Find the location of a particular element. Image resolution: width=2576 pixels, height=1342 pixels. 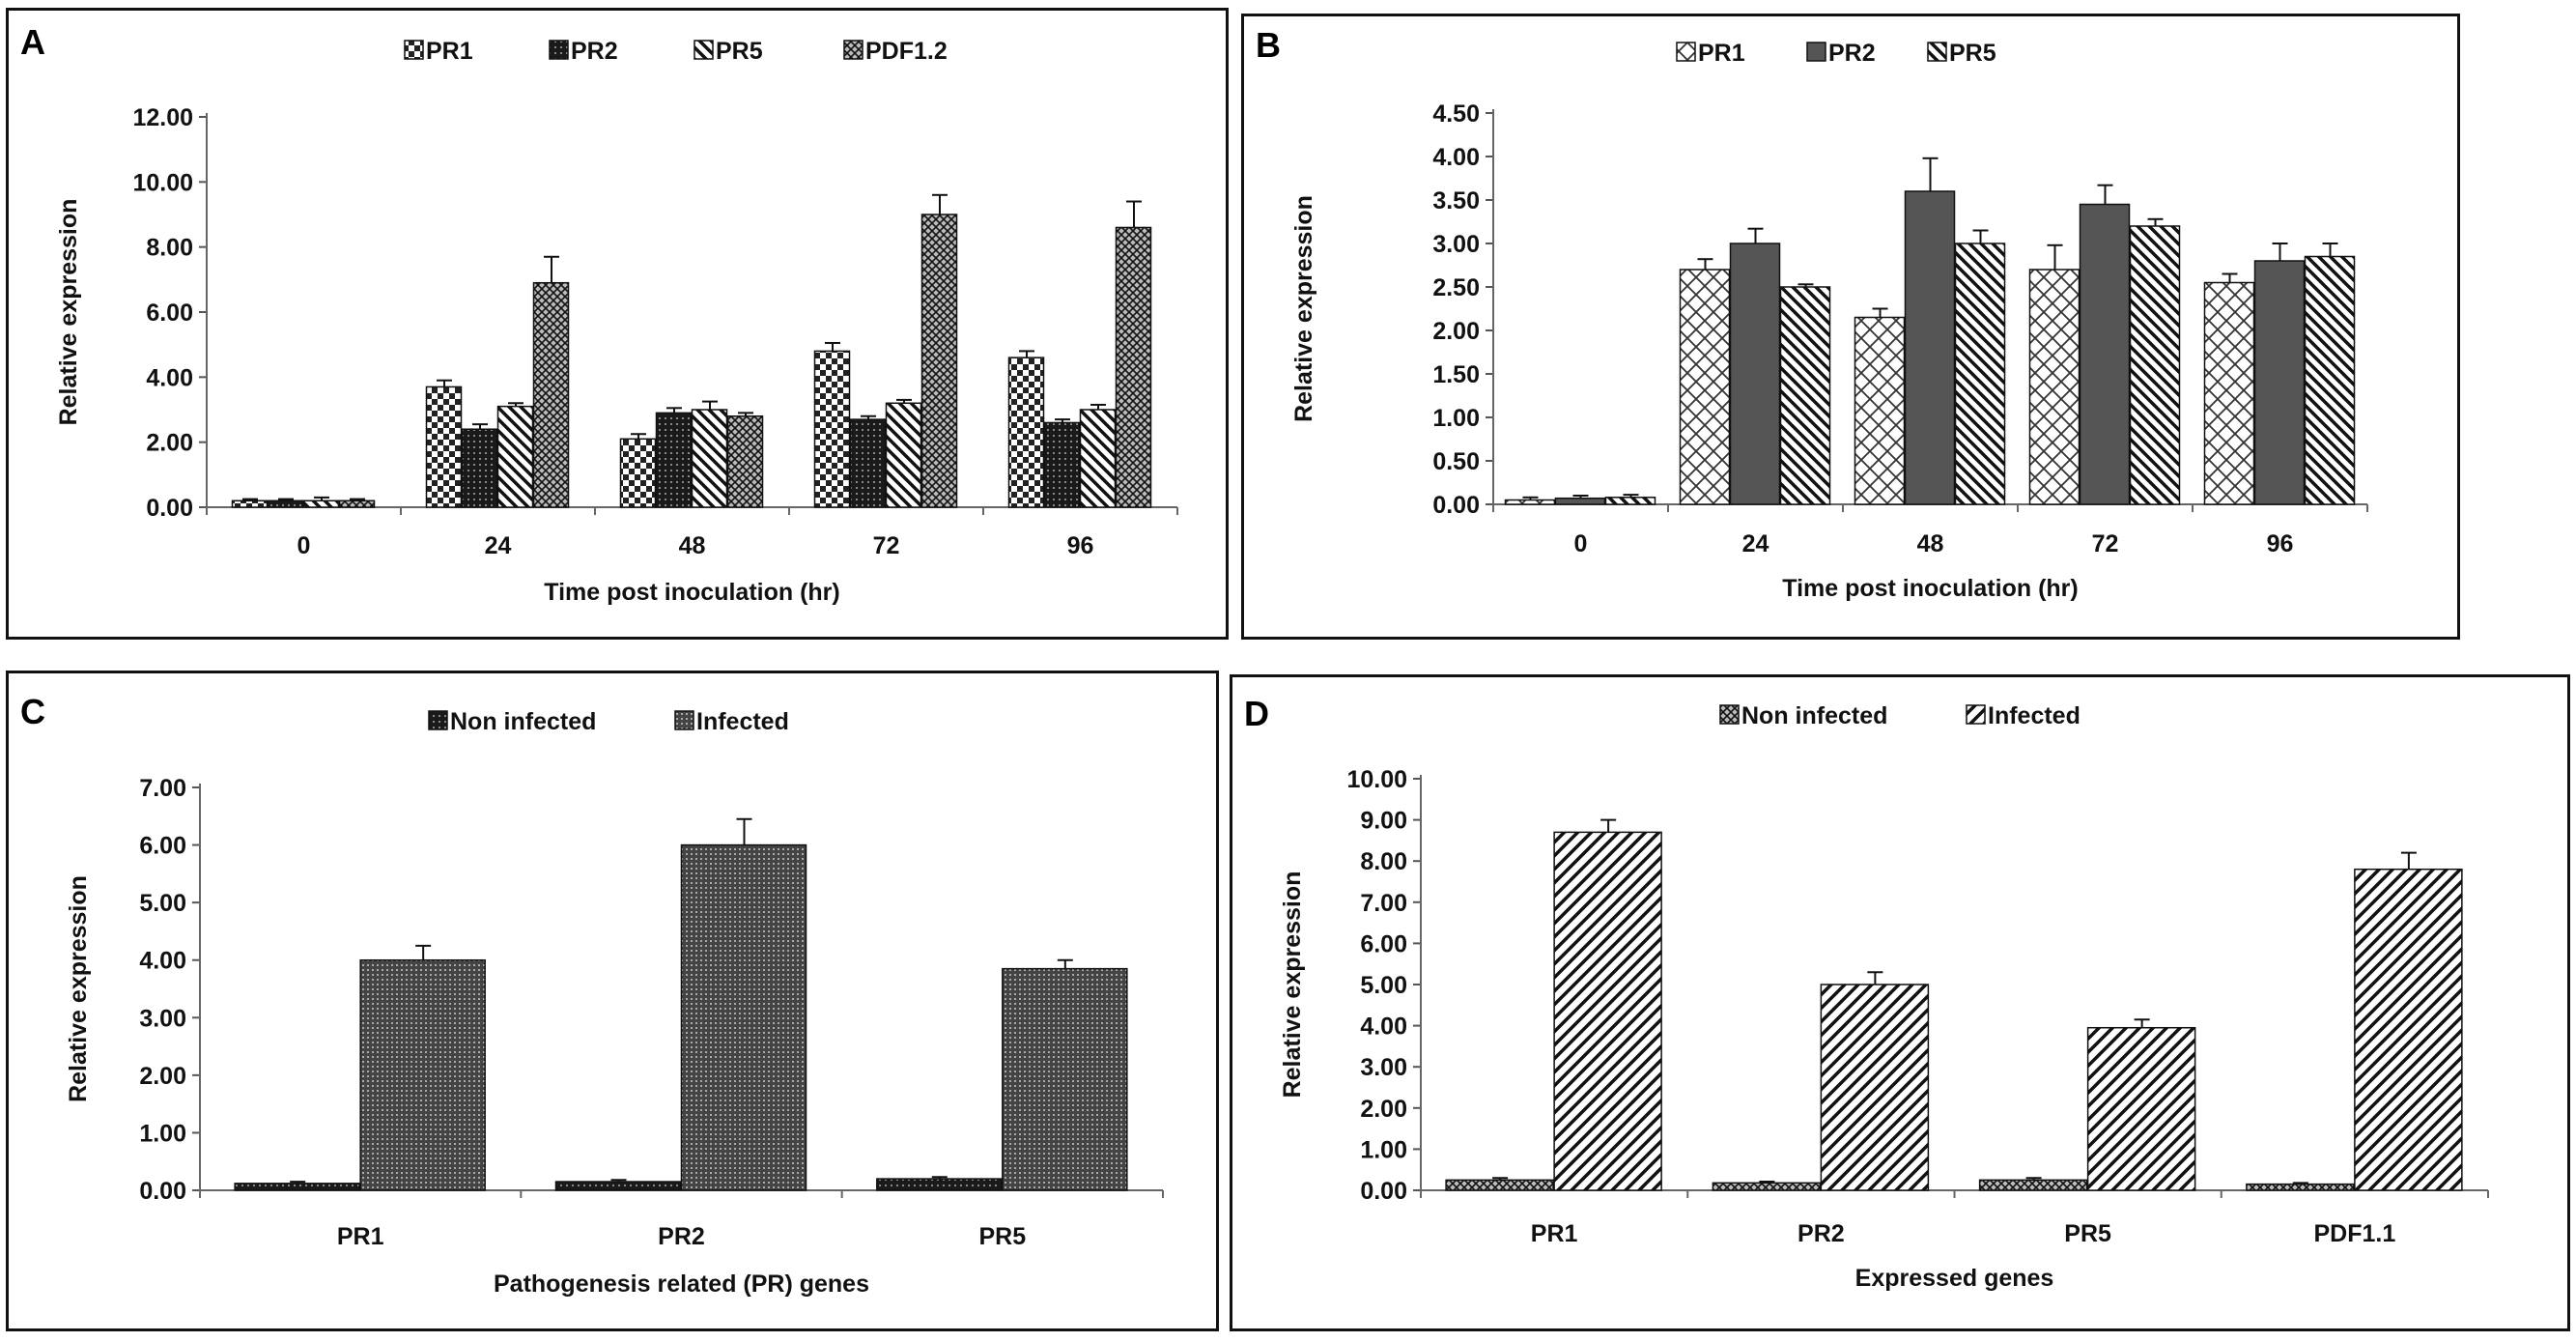

y-tick-label: 4.50 is located at coordinates (1456, 114).